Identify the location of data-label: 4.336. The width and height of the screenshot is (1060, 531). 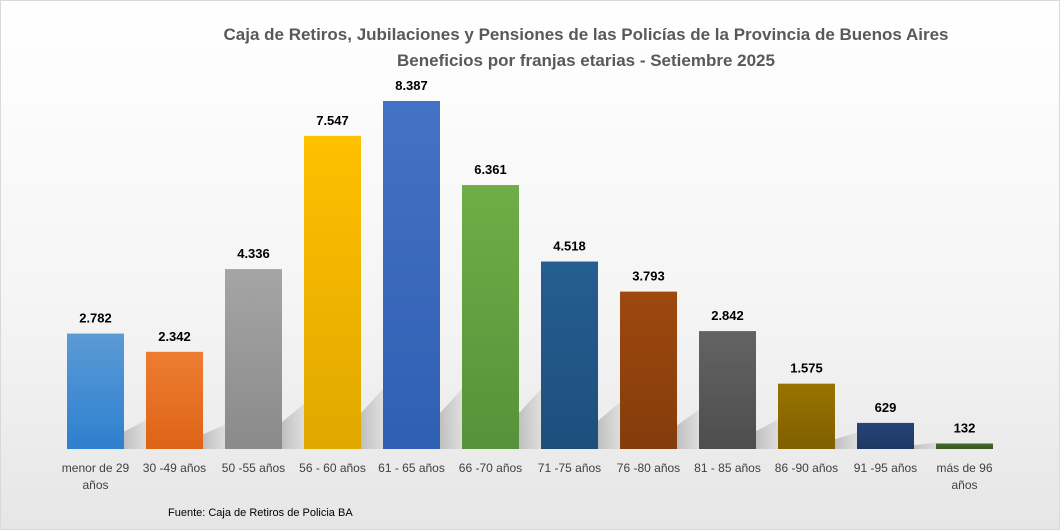
(253, 253).